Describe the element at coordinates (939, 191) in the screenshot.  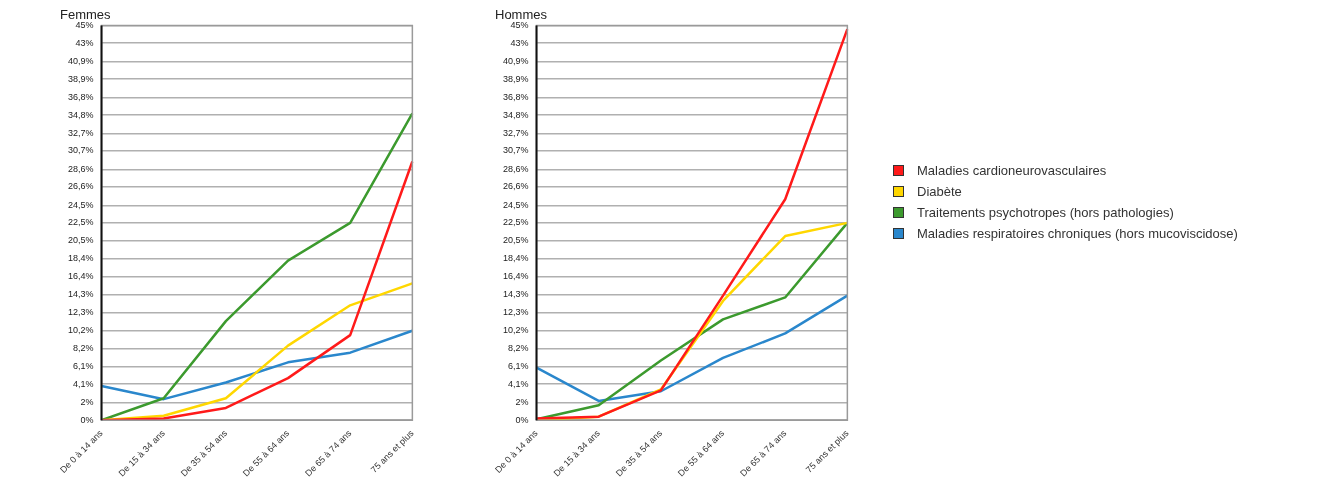
I see `legend-label: Diabète` at that location.